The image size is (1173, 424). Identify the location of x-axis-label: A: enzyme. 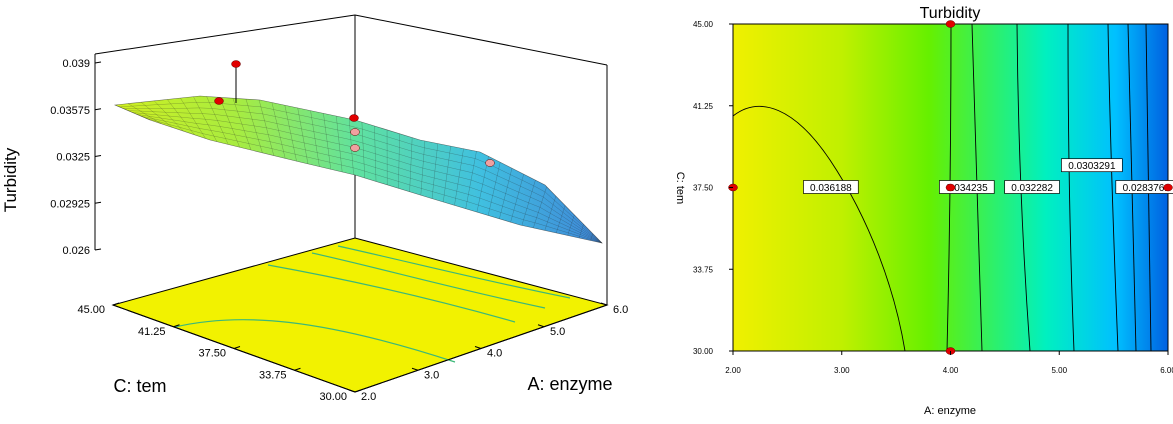
(569, 384).